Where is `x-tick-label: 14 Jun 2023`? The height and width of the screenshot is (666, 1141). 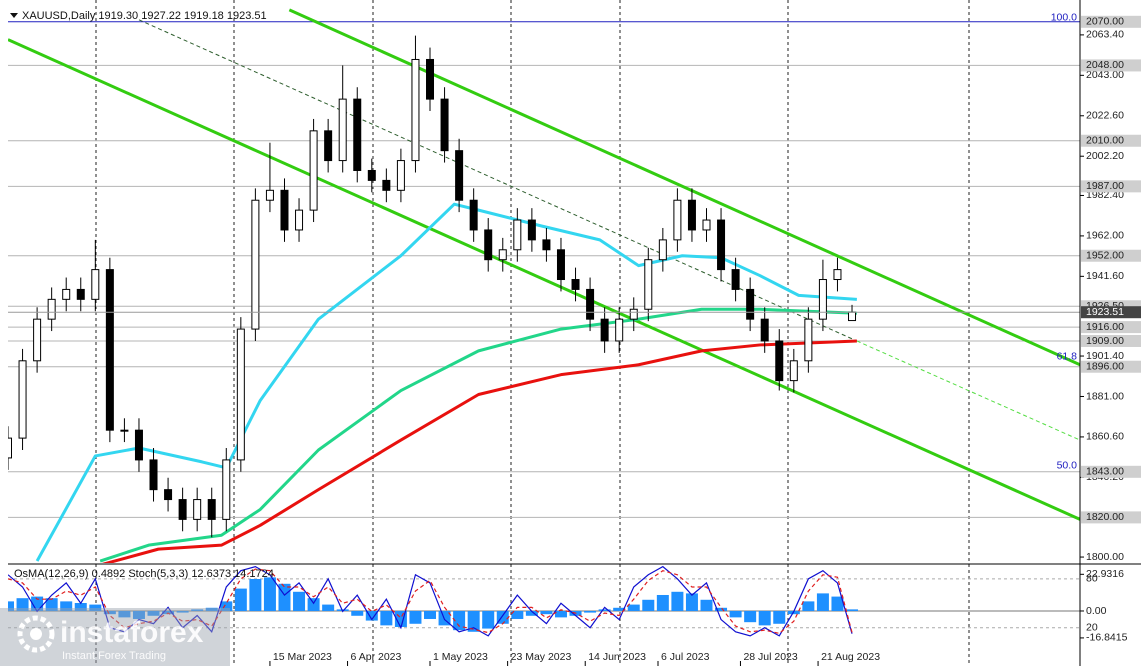 x-tick-label: 14 Jun 2023 is located at coordinates (617, 657).